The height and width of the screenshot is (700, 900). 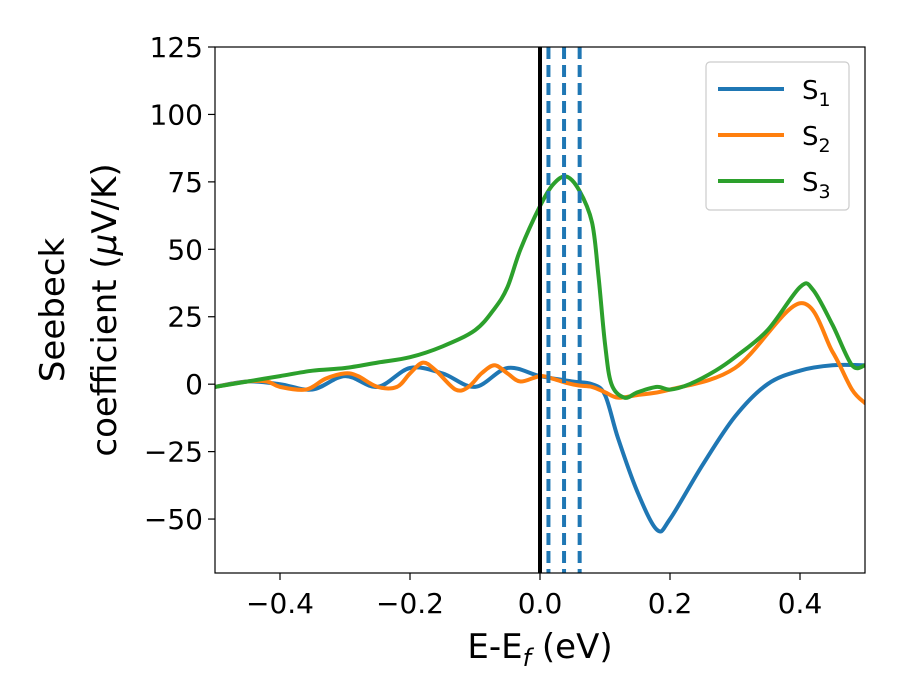 What do you see at coordinates (185, 317) in the screenshot?
I see `y-tick-label: 25` at bounding box center [185, 317].